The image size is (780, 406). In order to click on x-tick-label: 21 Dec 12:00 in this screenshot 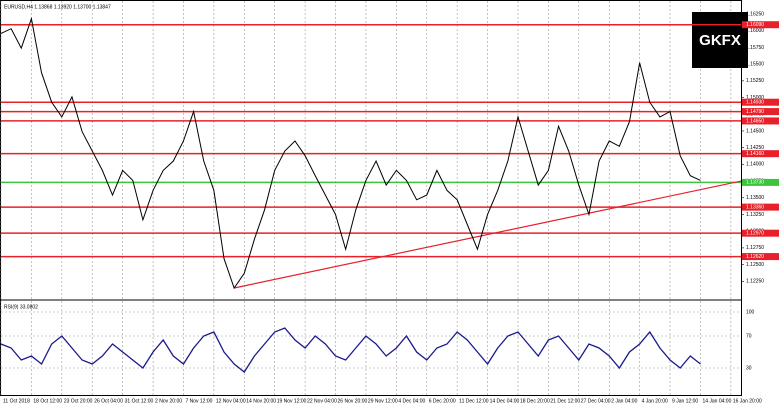, I will do `click(565, 401)`.